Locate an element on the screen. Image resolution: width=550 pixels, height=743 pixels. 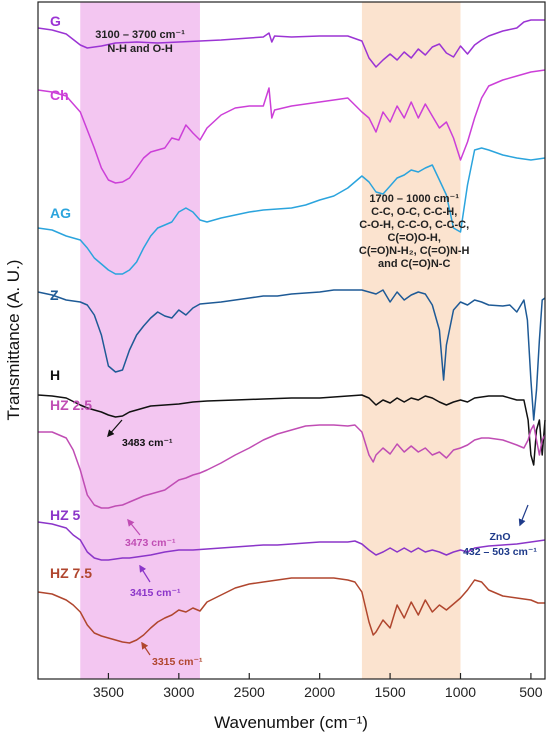
peak-label: ZnO is located at coordinates (500, 537).